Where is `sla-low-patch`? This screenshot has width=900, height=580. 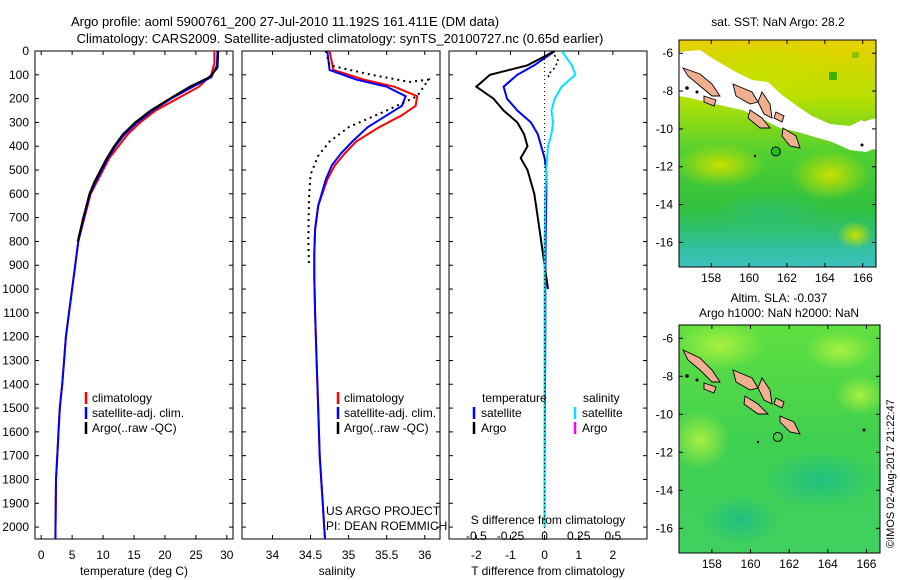
sla-low-patch is located at coordinates (740, 520).